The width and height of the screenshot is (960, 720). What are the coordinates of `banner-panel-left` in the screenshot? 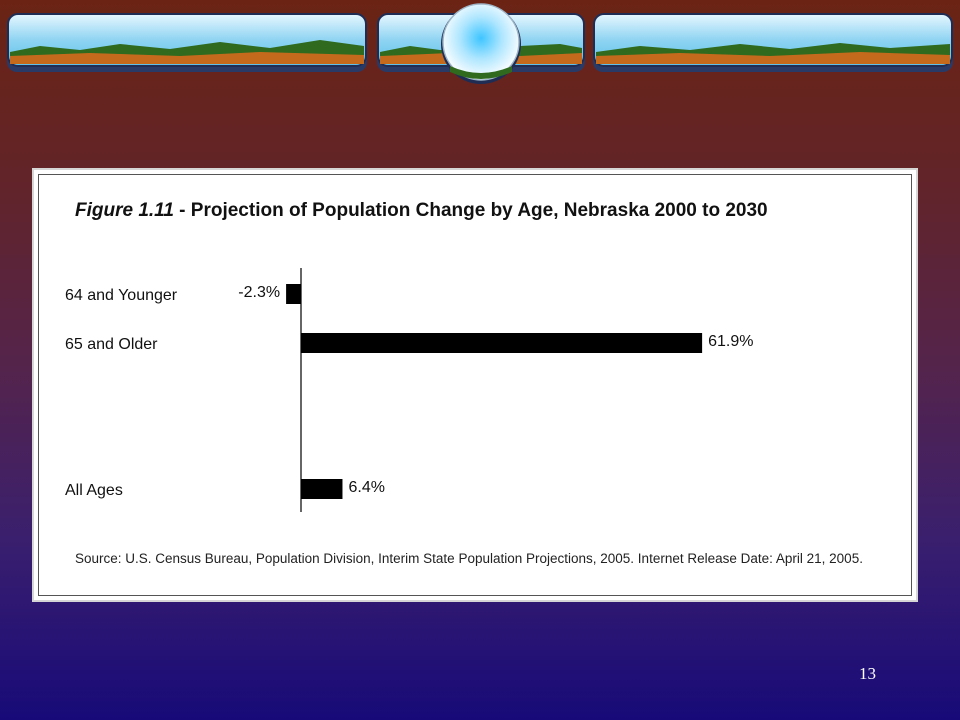 It's located at (187, 42).